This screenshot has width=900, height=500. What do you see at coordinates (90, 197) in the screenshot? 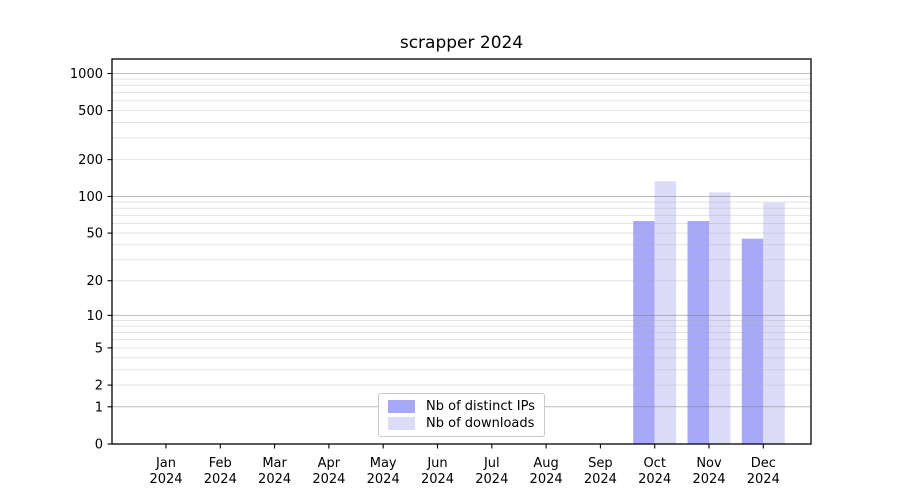
I see `y-tick-label: 100` at bounding box center [90, 197].